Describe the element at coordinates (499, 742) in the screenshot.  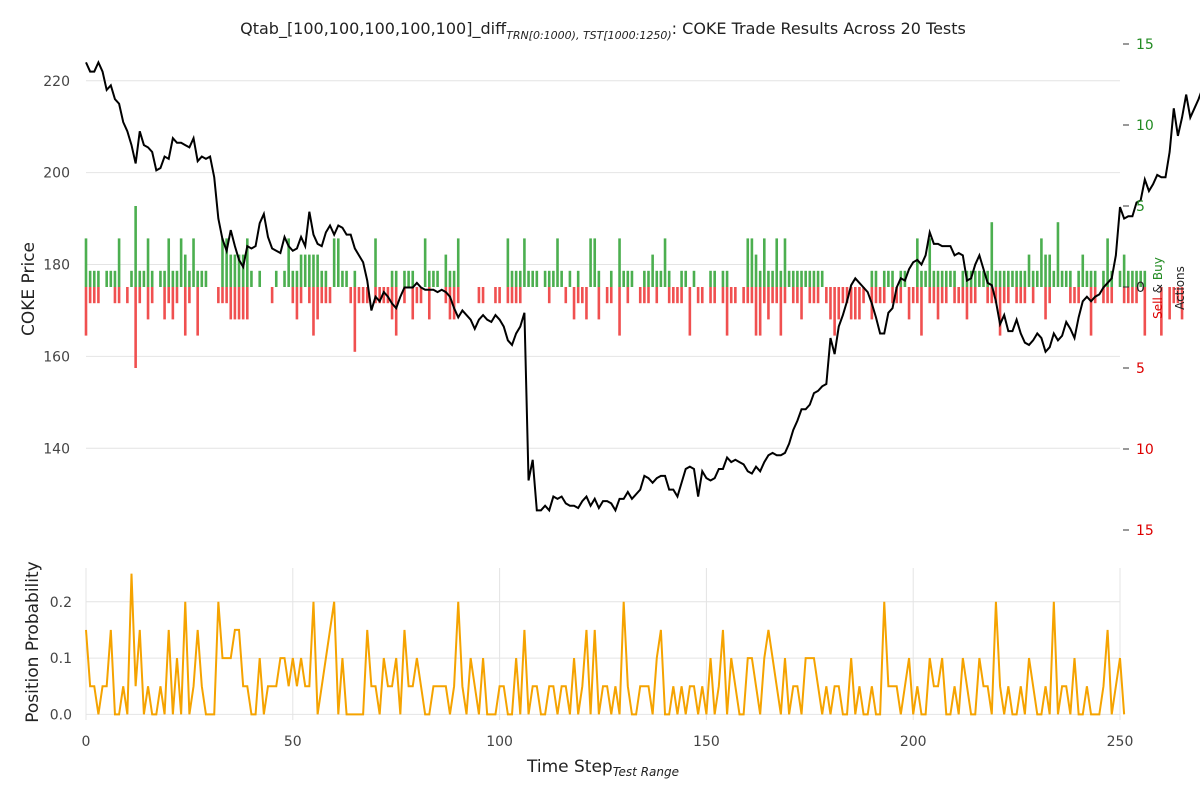
I see `time-tick-label: 100` at that location.